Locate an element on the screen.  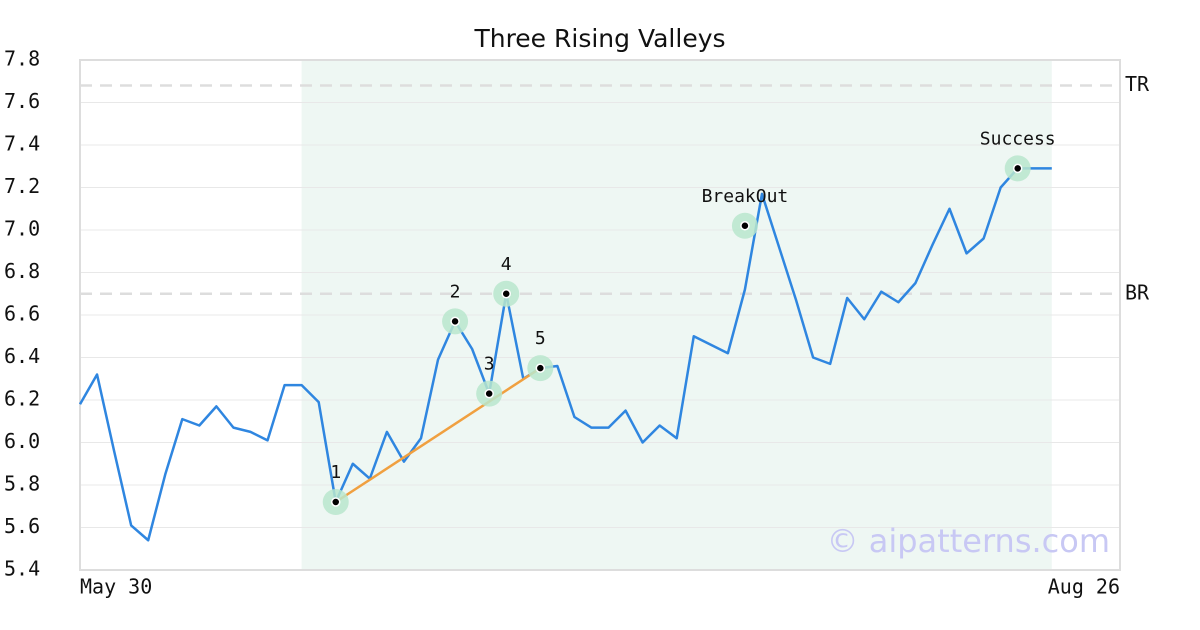
watermark: © aipatterns.com is located at coordinates (968, 541).